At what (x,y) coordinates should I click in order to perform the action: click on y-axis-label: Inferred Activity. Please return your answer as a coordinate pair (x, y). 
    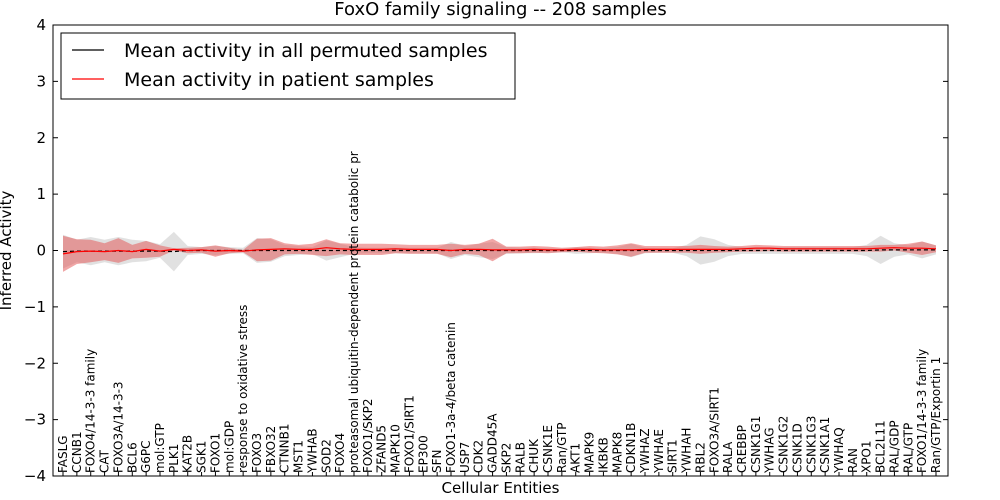
    Looking at the image, I should click on (7, 250).